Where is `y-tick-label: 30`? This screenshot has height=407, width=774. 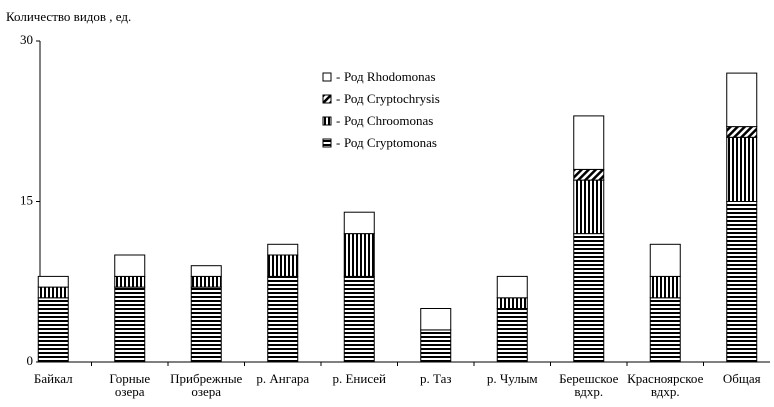
y-tick-label: 30 is located at coordinates (26, 39).